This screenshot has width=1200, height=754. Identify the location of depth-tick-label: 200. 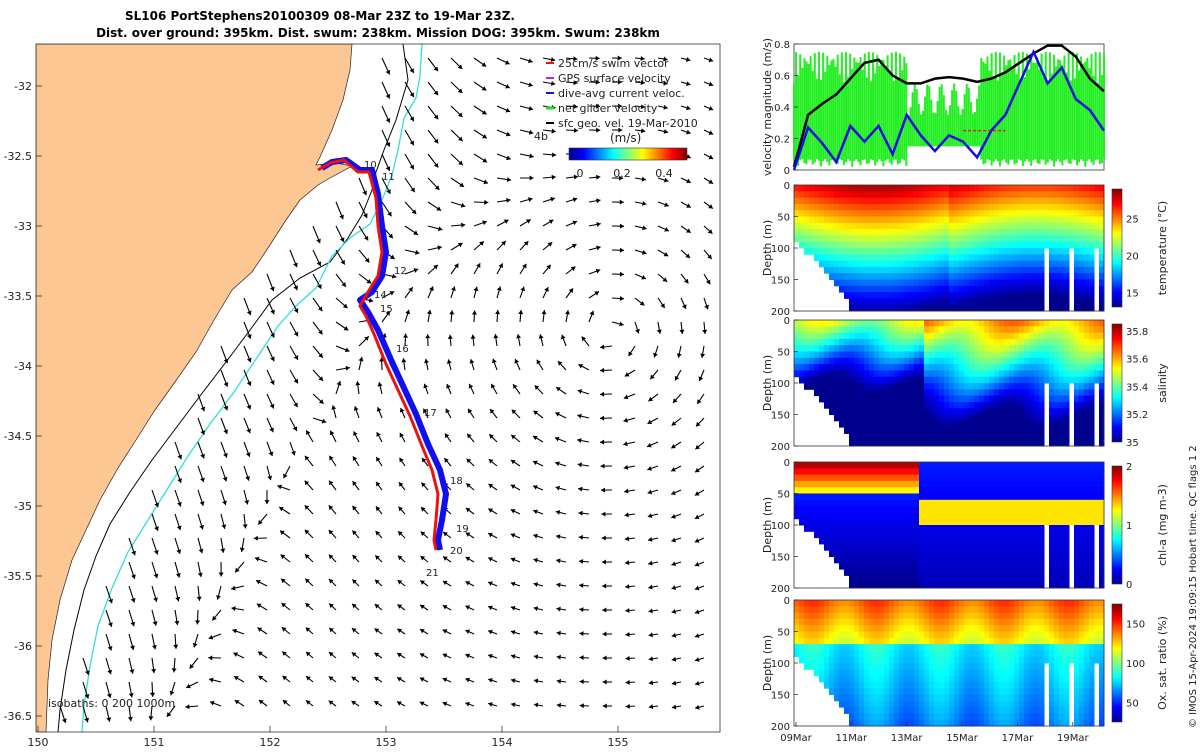
(780, 447).